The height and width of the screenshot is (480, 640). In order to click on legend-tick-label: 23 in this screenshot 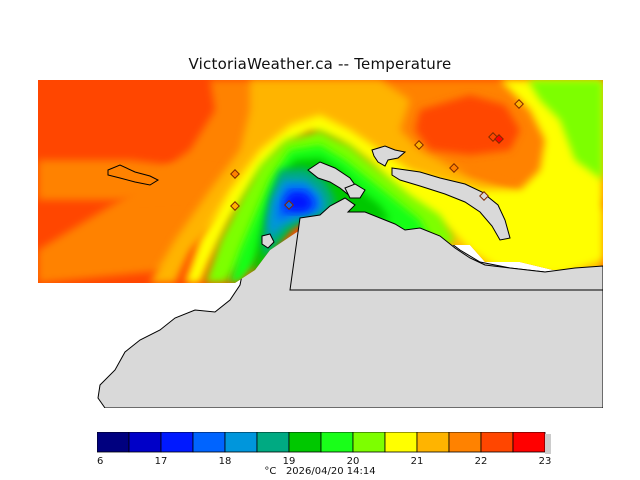, I will do `click(545, 461)`.